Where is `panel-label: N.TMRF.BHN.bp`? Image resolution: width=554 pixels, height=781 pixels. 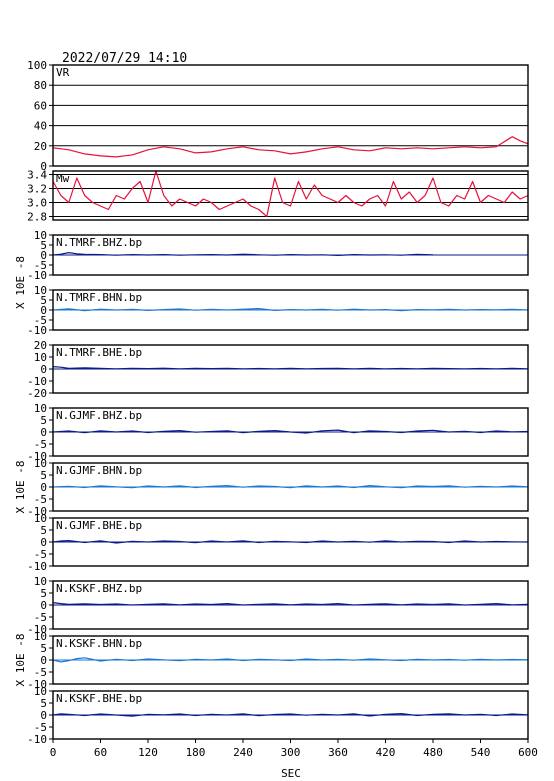
panel-label: N.TMRF.BHN.bp is located at coordinates (99, 297).